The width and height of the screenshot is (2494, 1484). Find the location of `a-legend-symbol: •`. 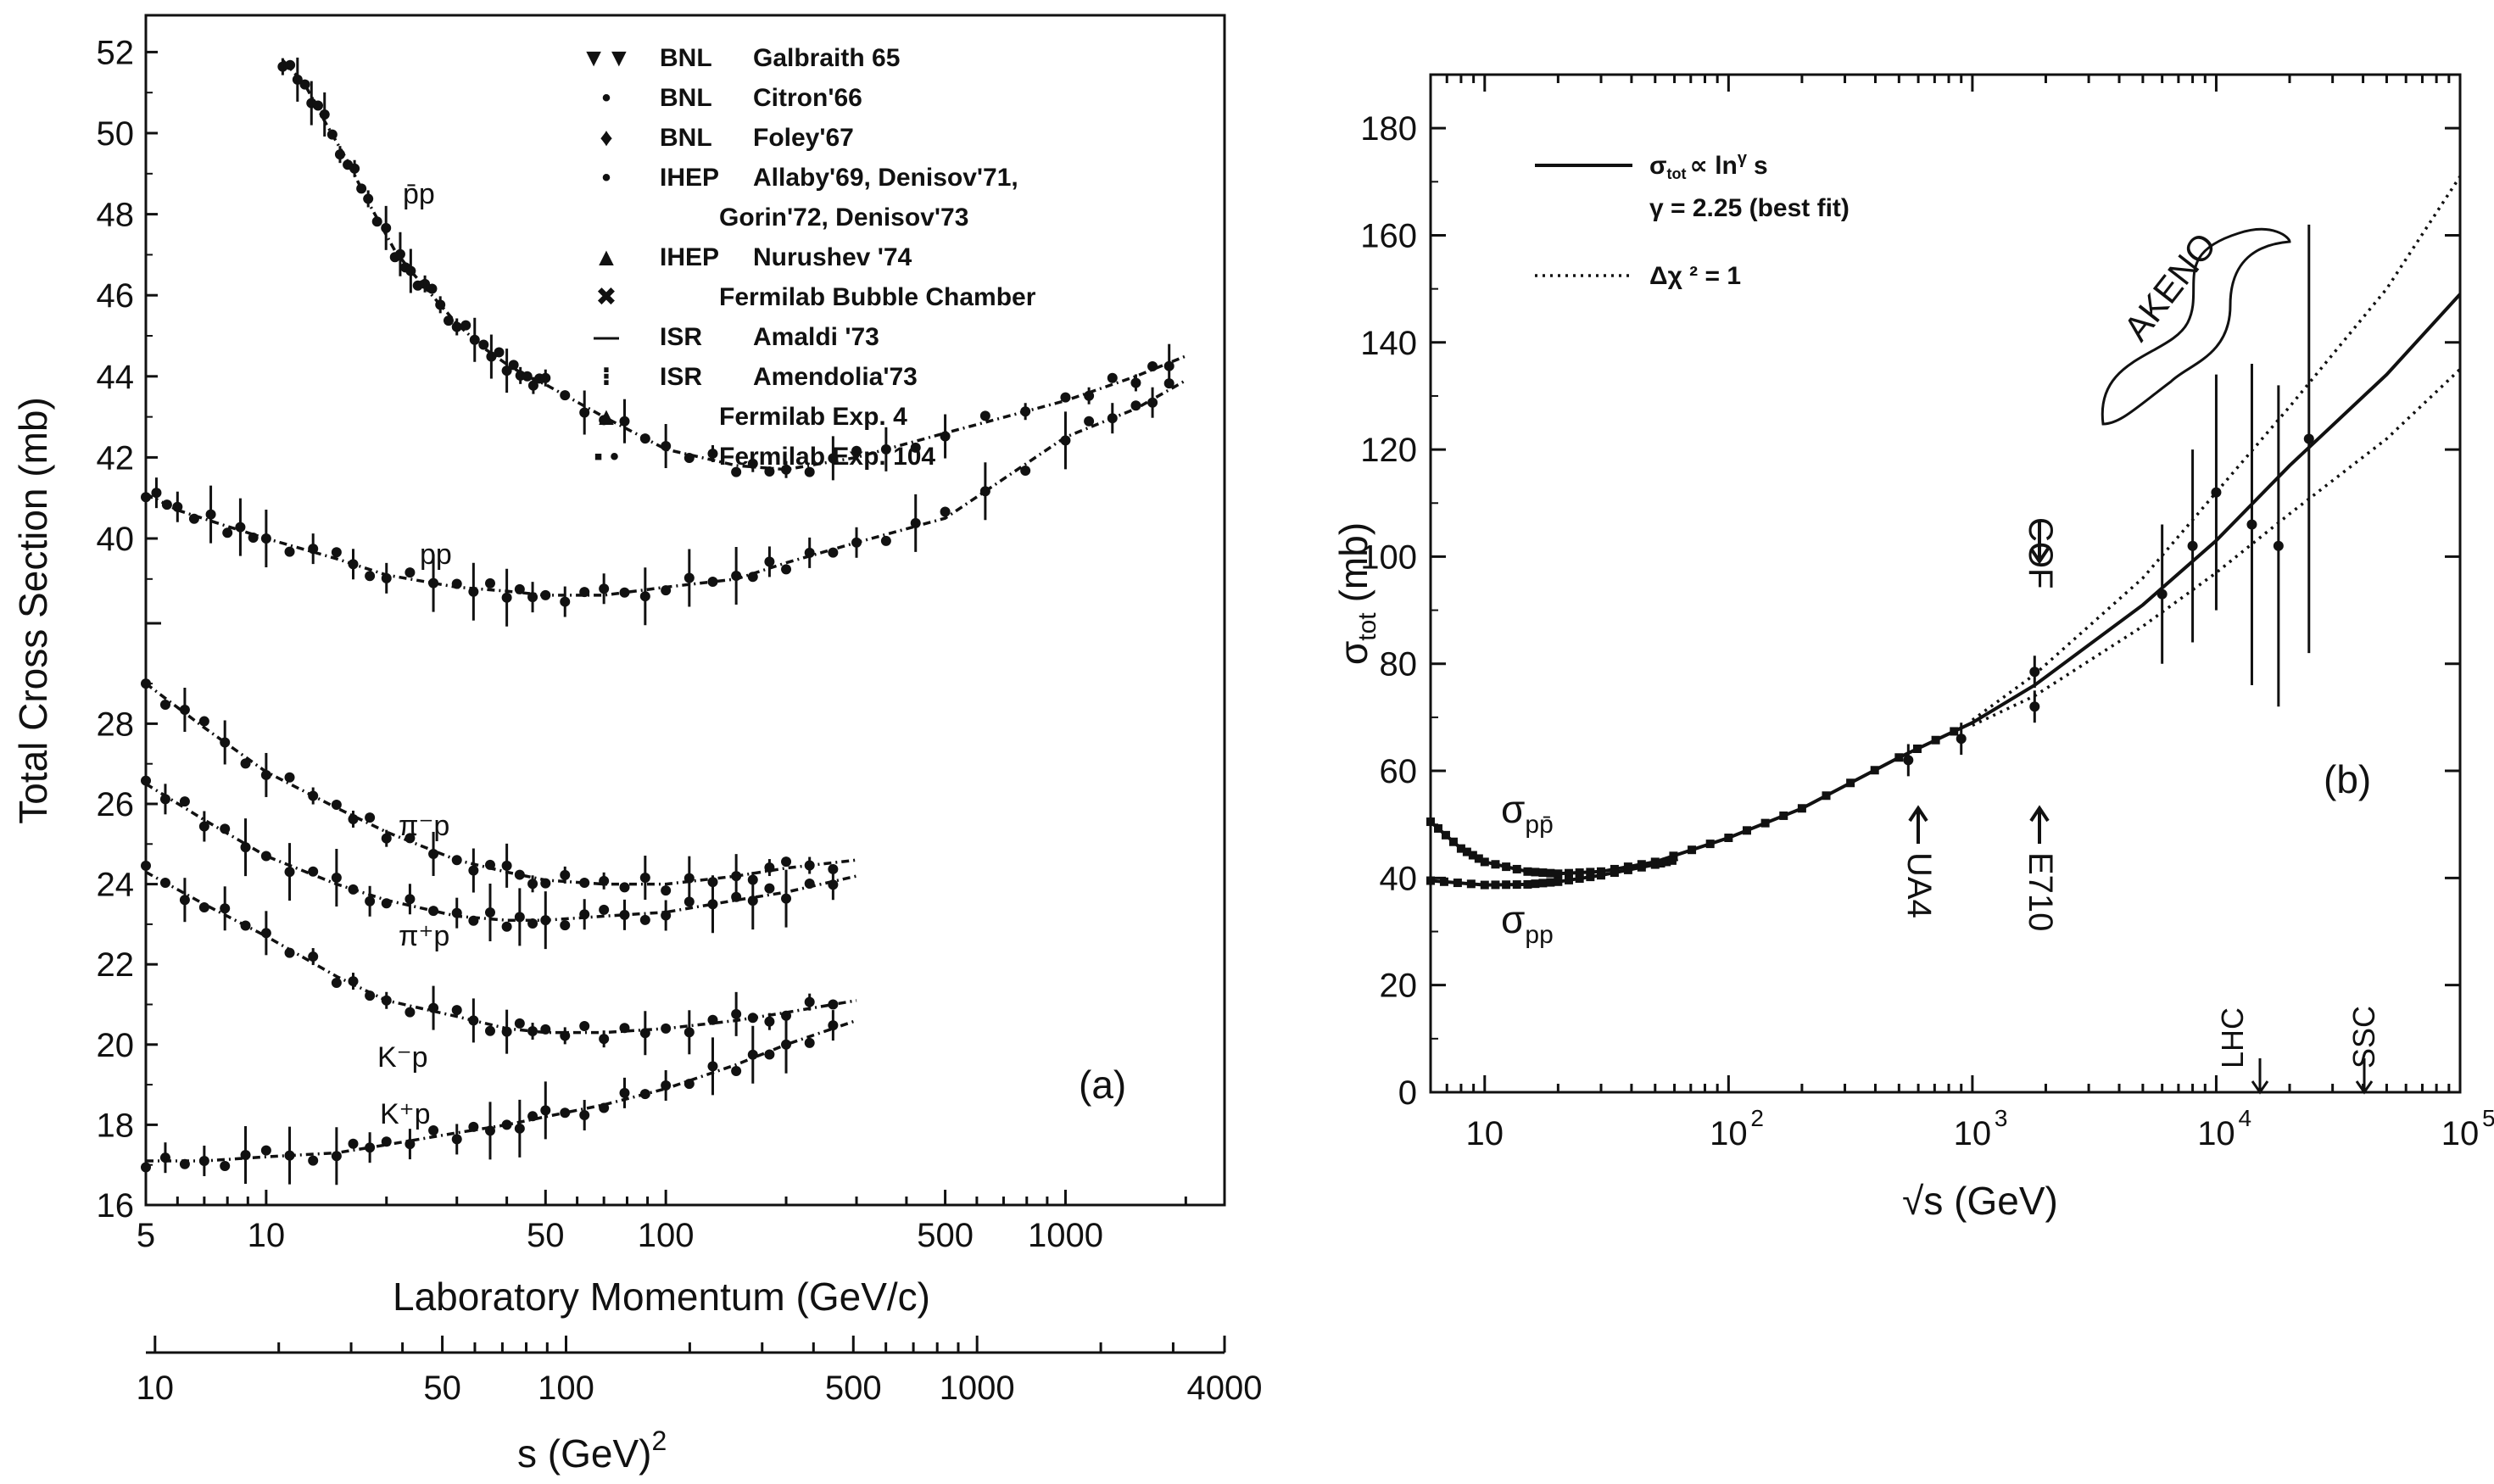

a-legend-symbol: • is located at coordinates (606, 98).